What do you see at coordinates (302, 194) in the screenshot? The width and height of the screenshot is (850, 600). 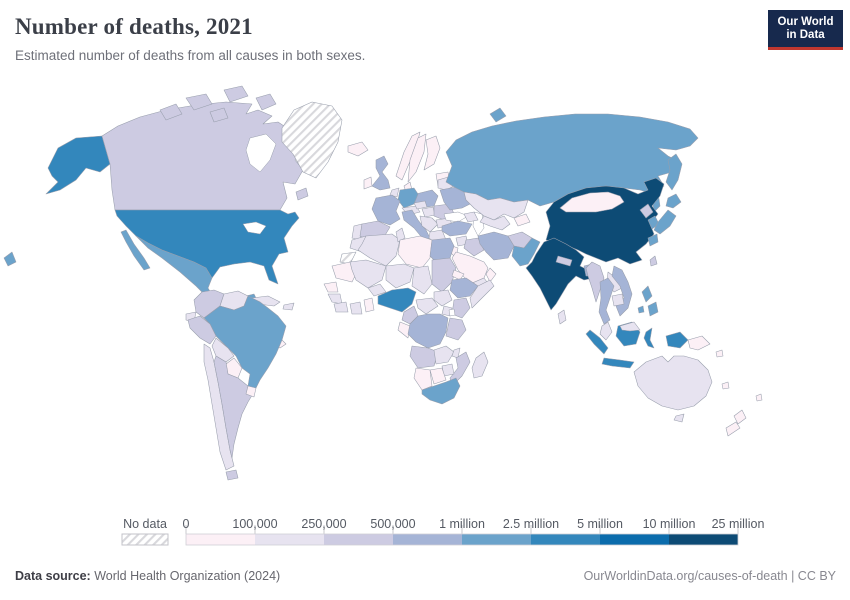 I see `country-canada-newfoundland` at bounding box center [302, 194].